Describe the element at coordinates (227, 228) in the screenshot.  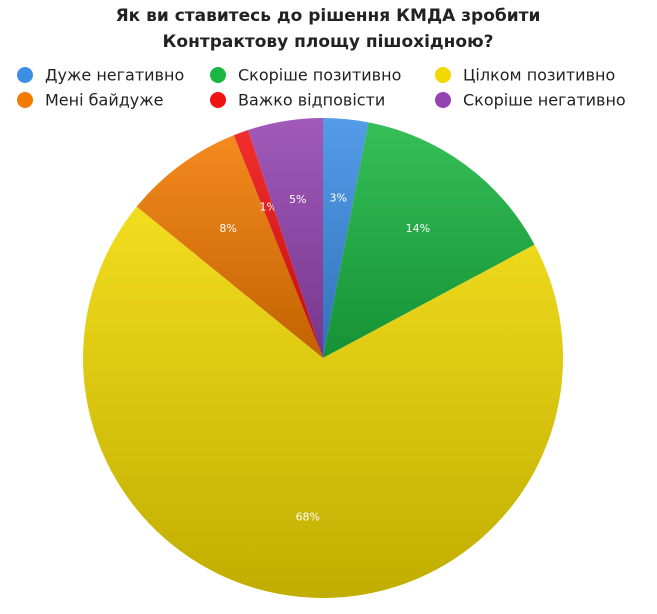
I see `data-label: 8%` at that location.